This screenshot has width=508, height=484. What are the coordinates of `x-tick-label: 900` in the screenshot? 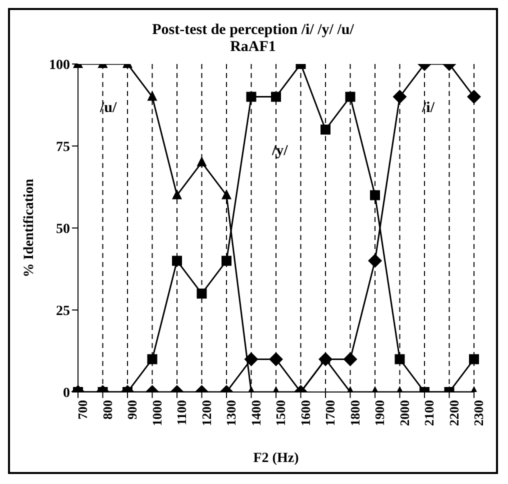 It's located at (132, 410).